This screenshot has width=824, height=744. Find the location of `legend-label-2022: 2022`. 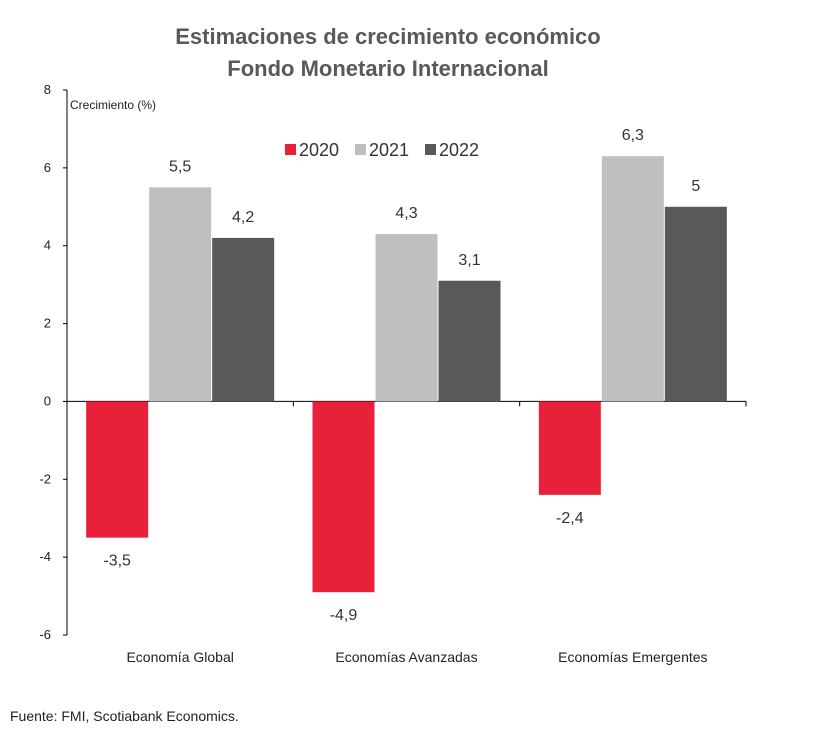

legend-label-2022: 2022 is located at coordinates (459, 150).